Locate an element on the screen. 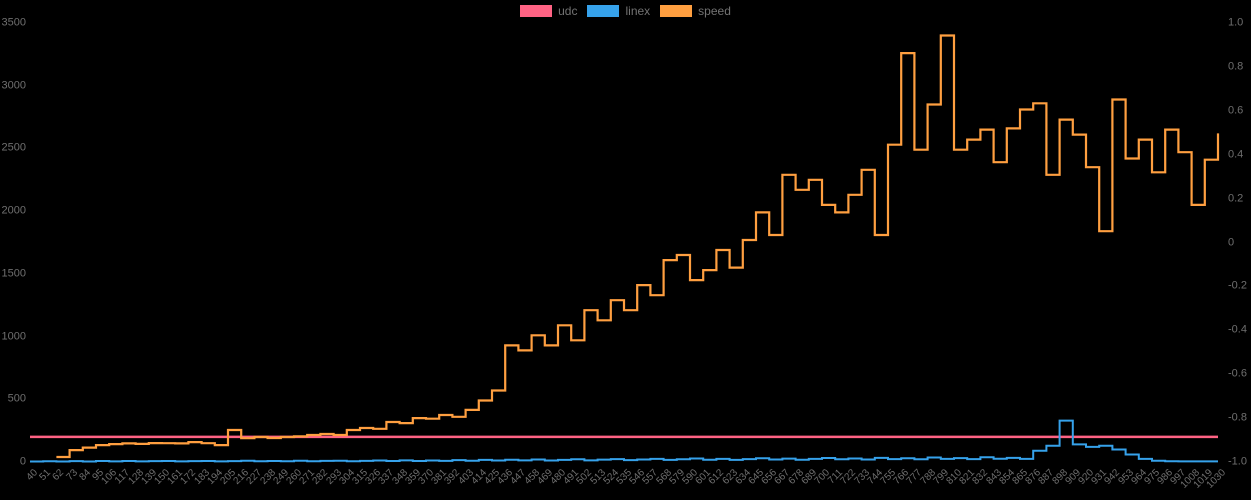 The height and width of the screenshot is (500, 1251). y-axis-right-tick-label: -0.6 is located at coordinates (1237, 373).